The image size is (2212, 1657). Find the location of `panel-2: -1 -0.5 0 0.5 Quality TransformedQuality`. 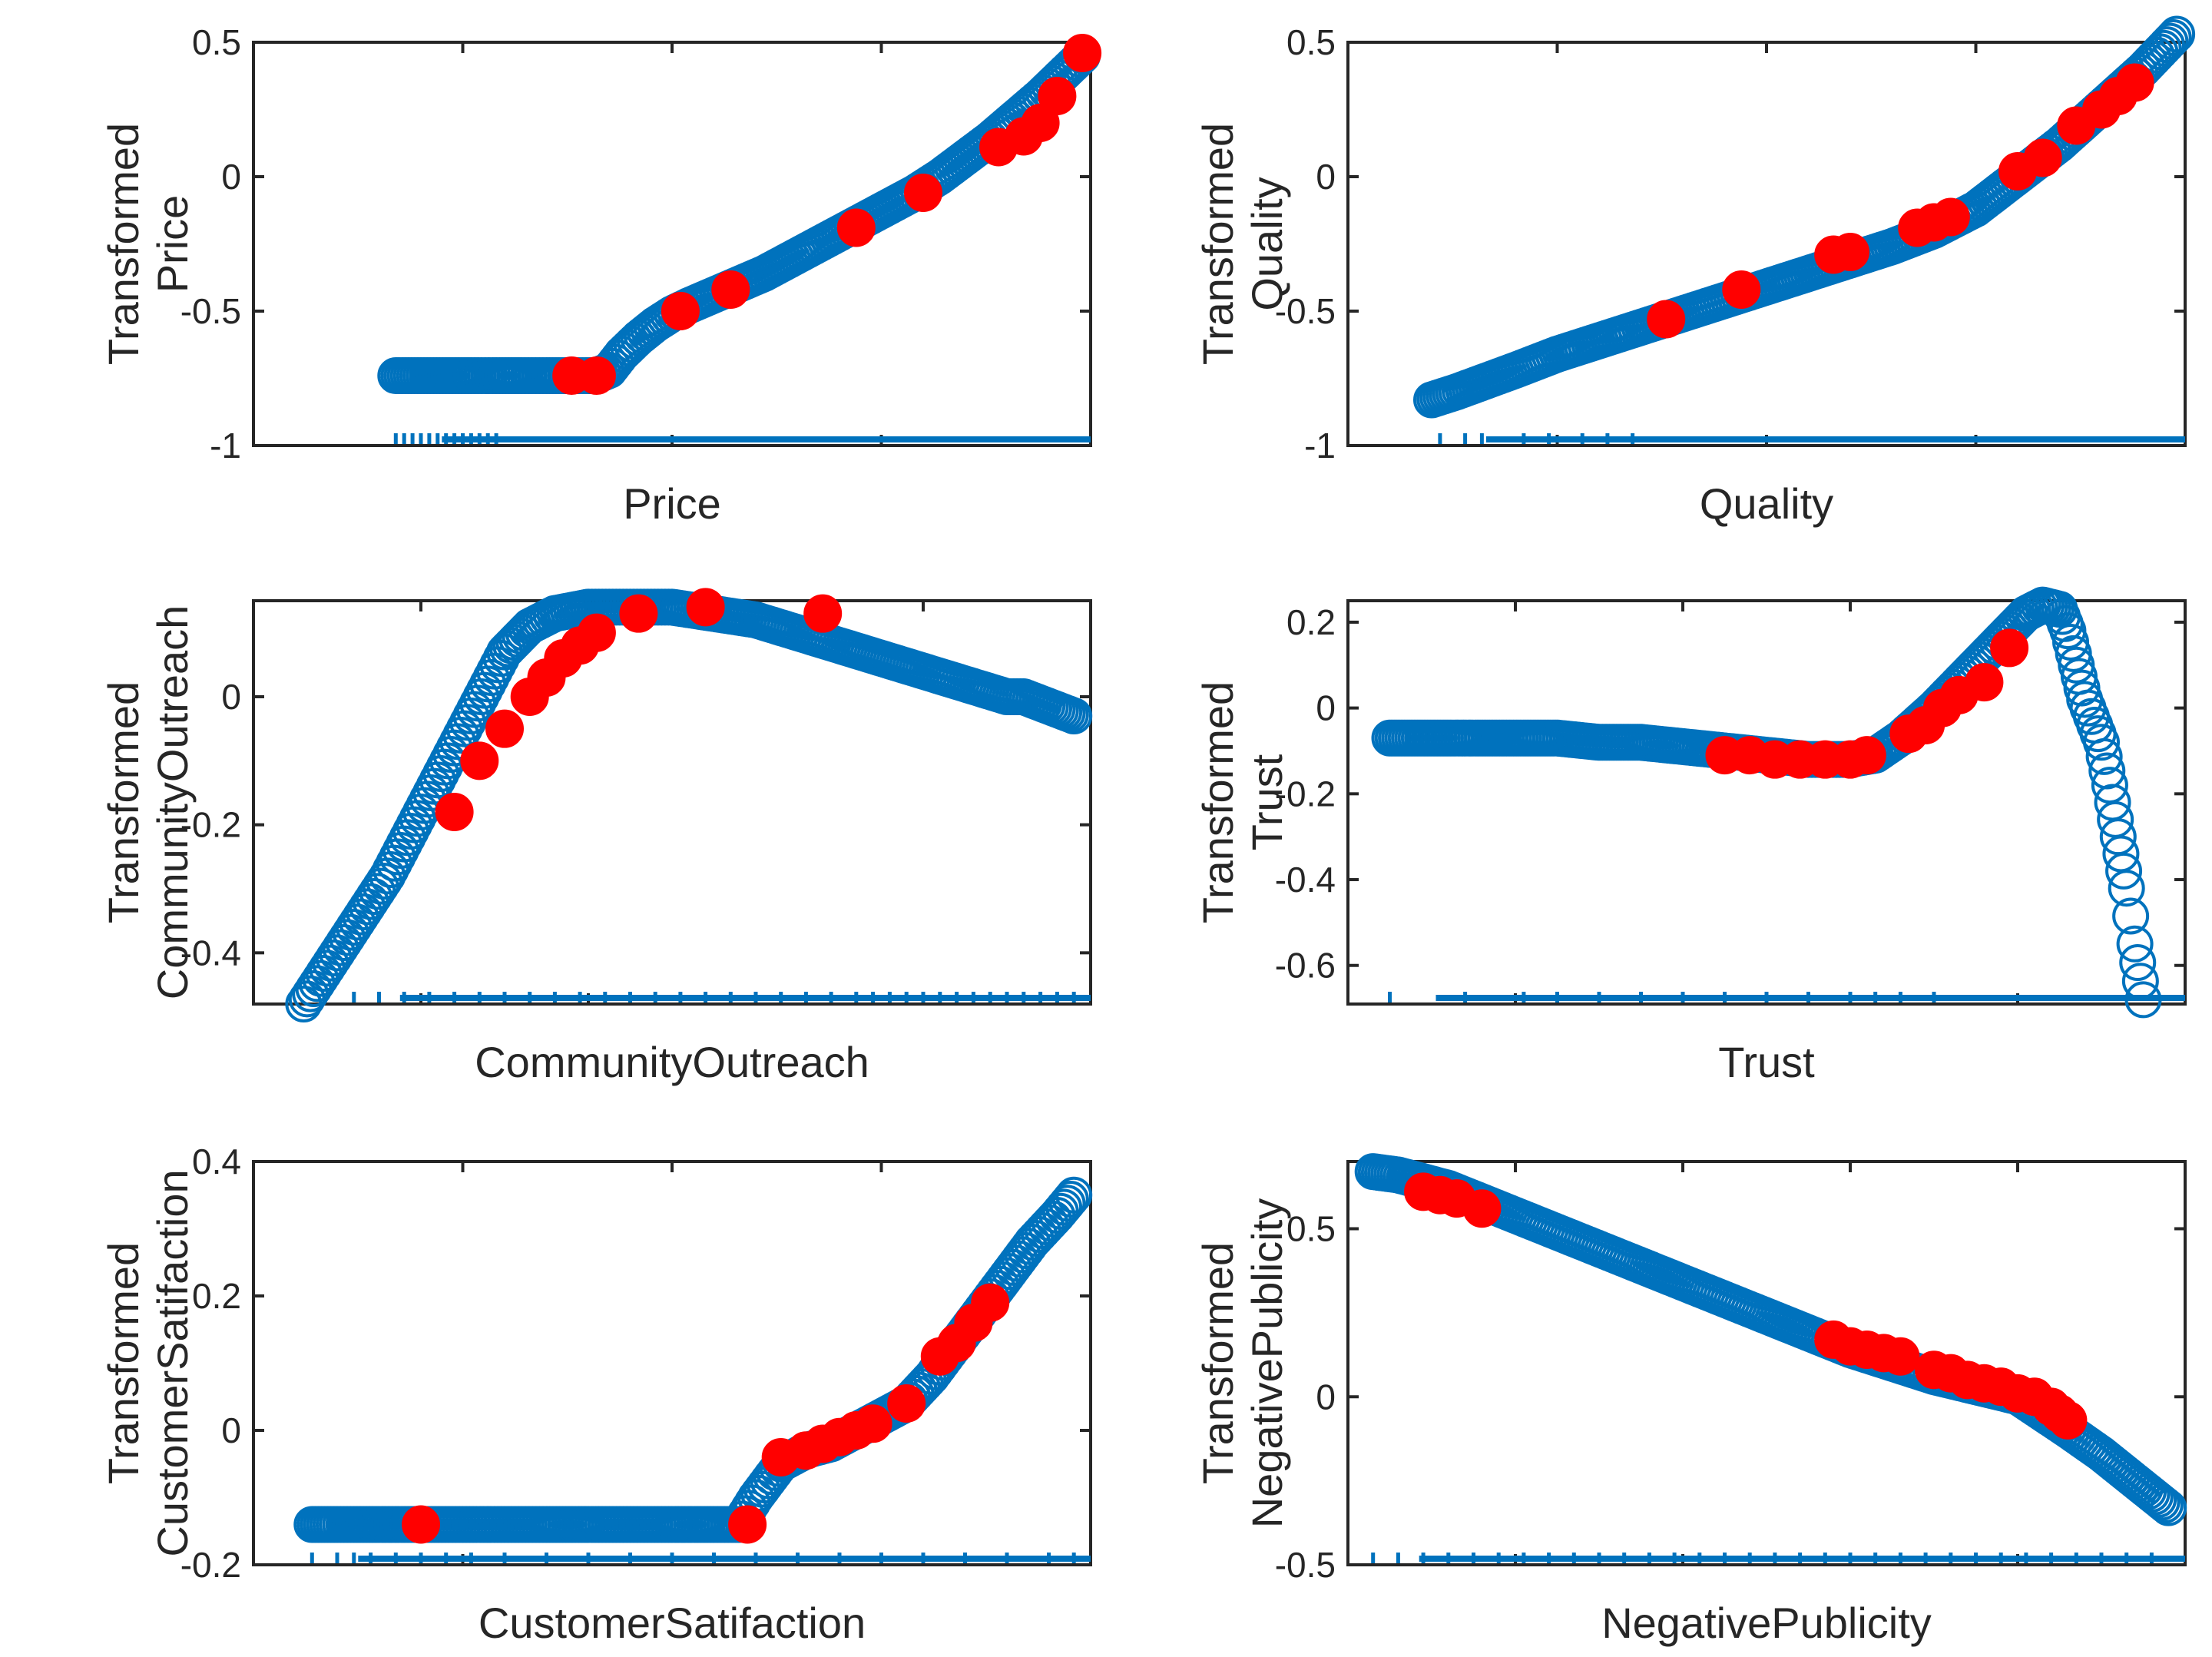

panel-2: -1 -0.5 0 0.5 Quality TransformedQuality is located at coordinates (1695, 271).